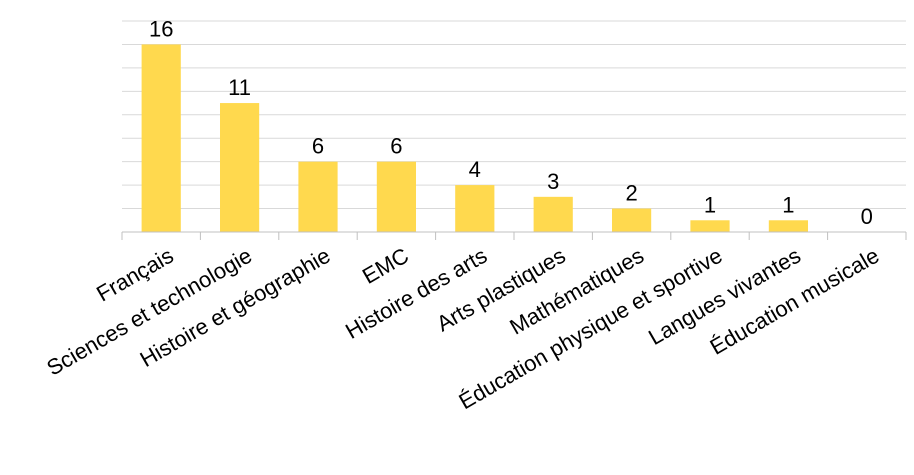 The image size is (914, 475). What do you see at coordinates (385, 266) in the screenshot?
I see `category-label: EMC` at bounding box center [385, 266].